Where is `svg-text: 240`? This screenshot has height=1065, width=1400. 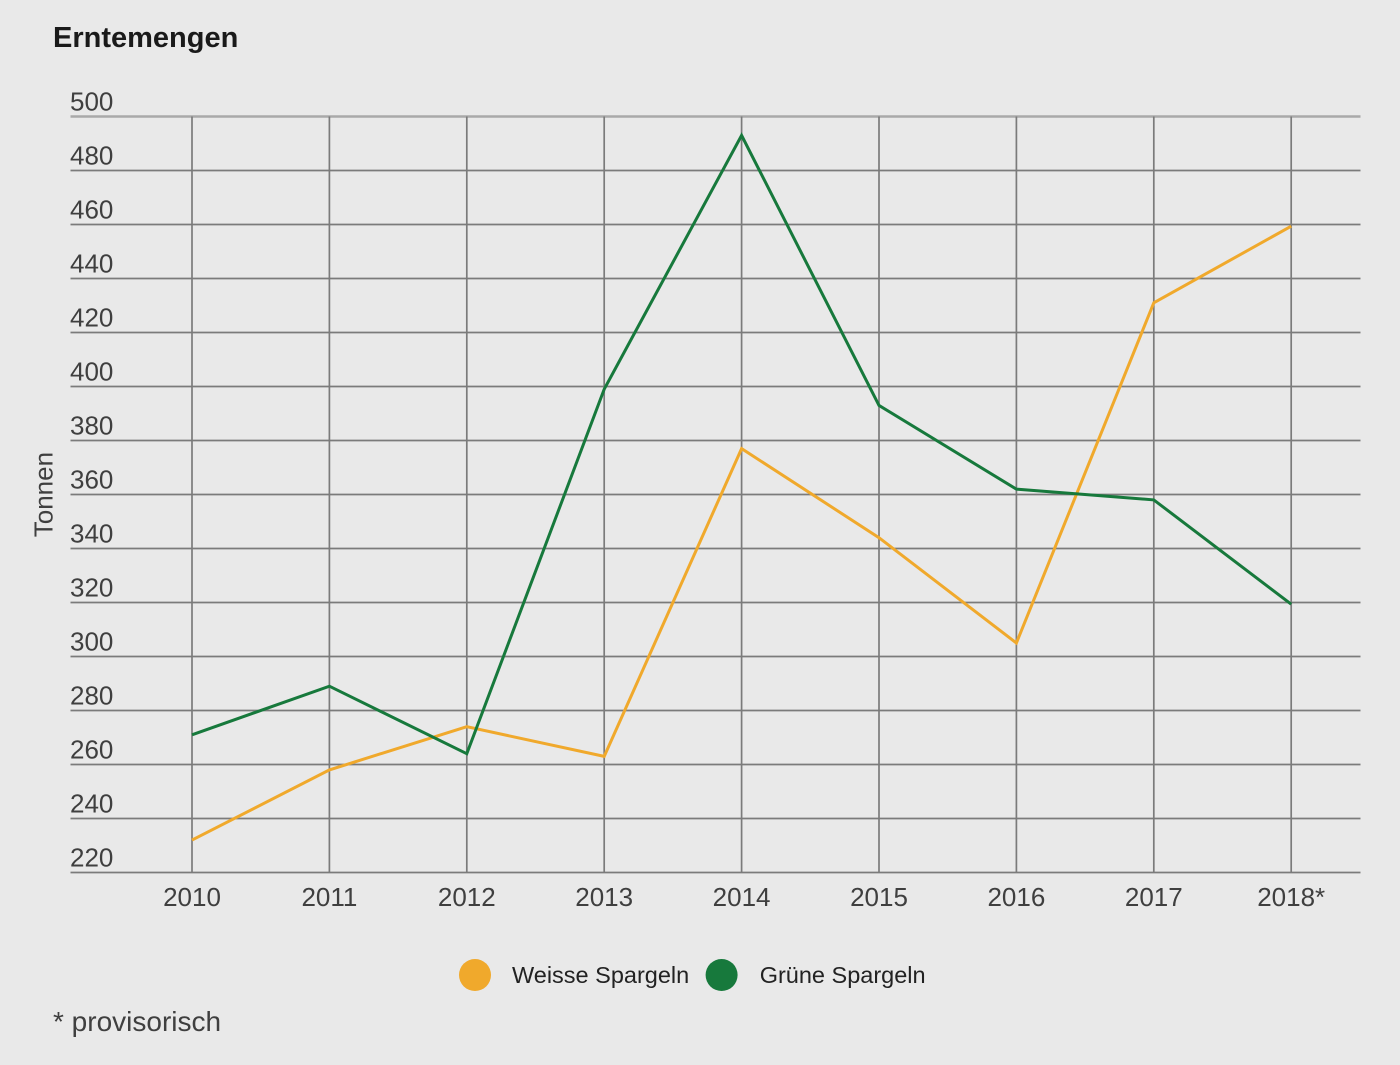
svg-text: 240 is located at coordinates (91, 804).